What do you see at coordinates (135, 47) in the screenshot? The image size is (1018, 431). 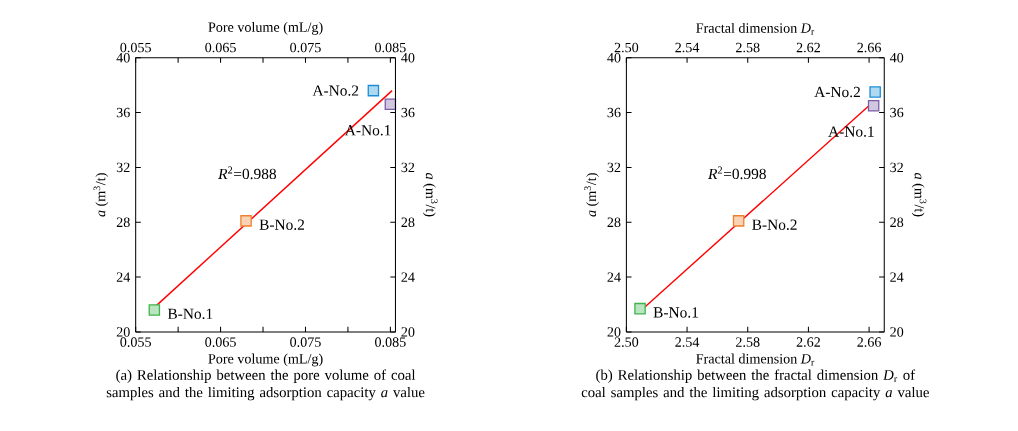 I see `x-tick-label: 0.055` at bounding box center [135, 47].